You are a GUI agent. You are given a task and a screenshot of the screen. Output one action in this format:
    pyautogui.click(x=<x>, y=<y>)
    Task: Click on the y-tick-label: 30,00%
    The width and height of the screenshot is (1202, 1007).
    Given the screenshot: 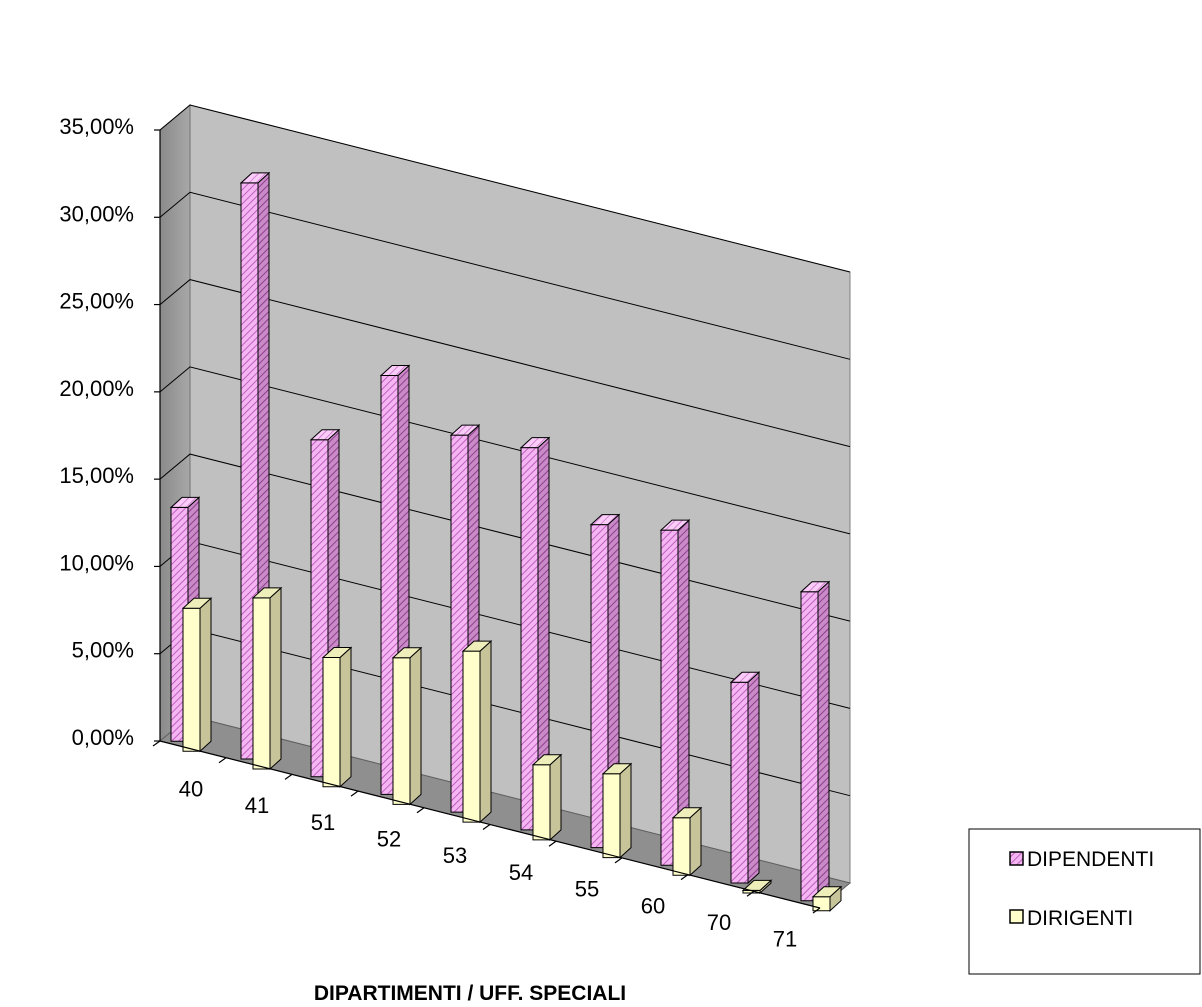 What is the action you would take?
    pyautogui.click(x=96, y=213)
    